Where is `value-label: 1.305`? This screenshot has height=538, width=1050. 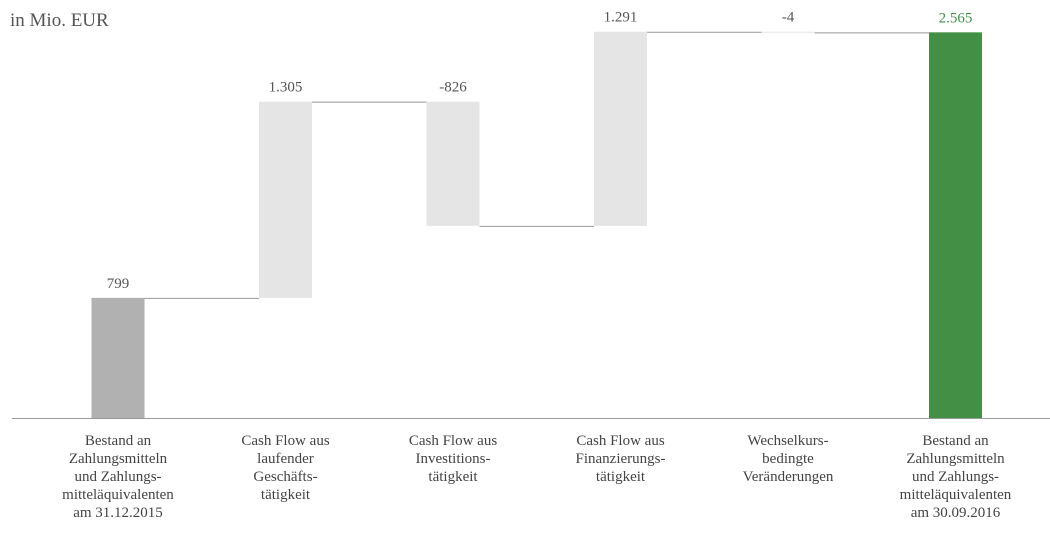 value-label: 1.305 is located at coordinates (286, 88).